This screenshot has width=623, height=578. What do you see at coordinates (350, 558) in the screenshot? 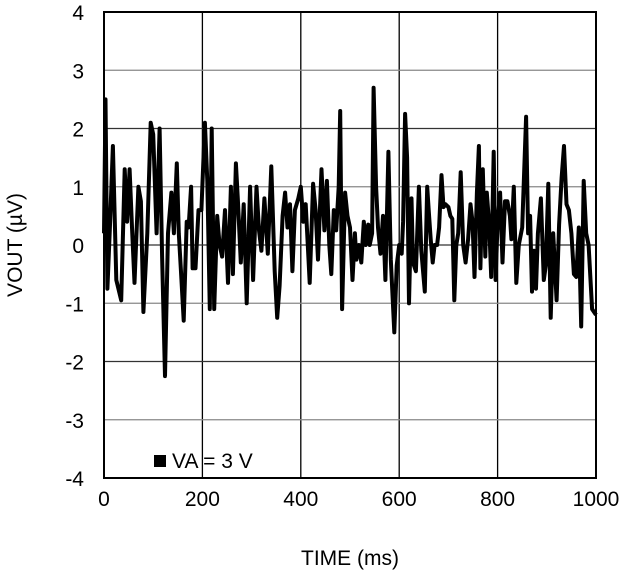
I see `x-axis-label: TIME (ms)` at bounding box center [350, 558].